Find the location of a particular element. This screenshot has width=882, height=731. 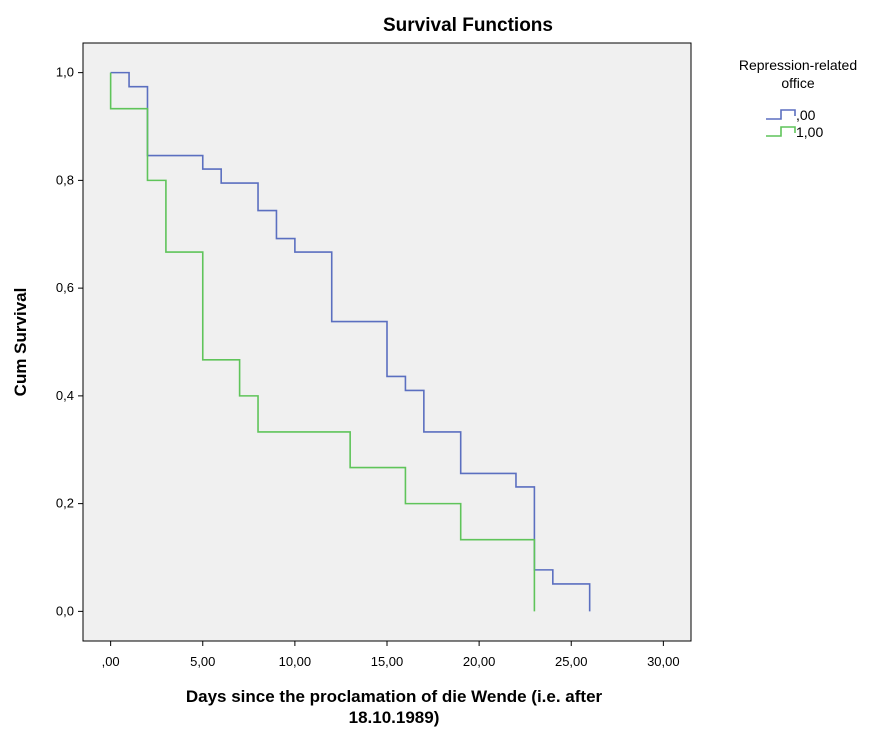

x-tick-label: 30,00 is located at coordinates (663, 661).